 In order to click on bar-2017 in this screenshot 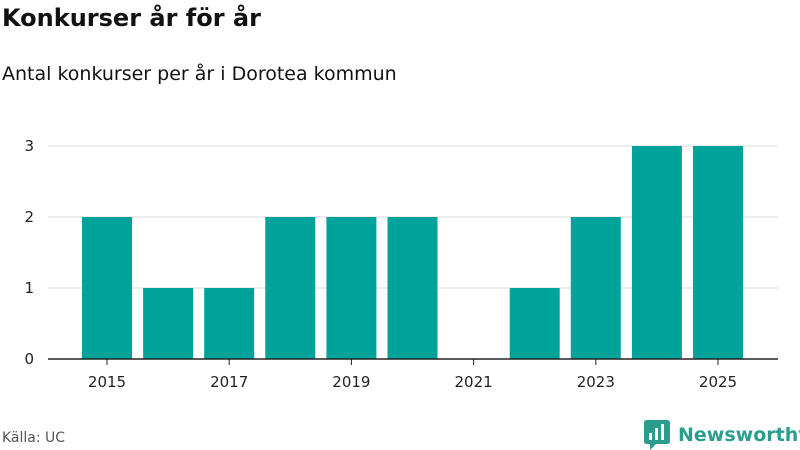, I will do `click(229, 323)`.